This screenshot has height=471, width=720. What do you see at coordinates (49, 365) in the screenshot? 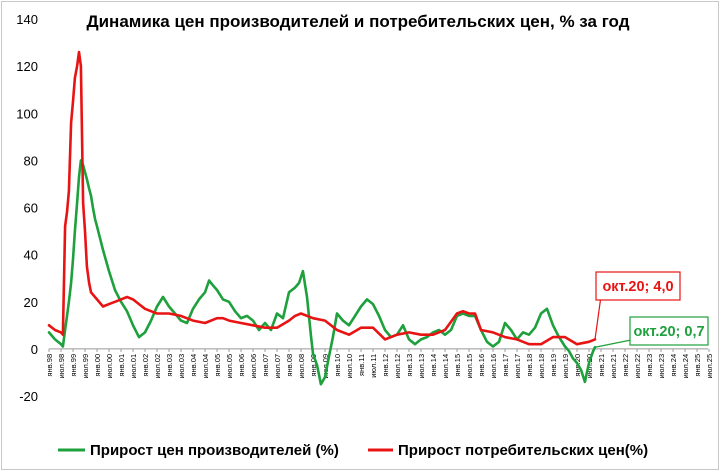
I see `x-tick-label: янв.98` at bounding box center [49, 365].